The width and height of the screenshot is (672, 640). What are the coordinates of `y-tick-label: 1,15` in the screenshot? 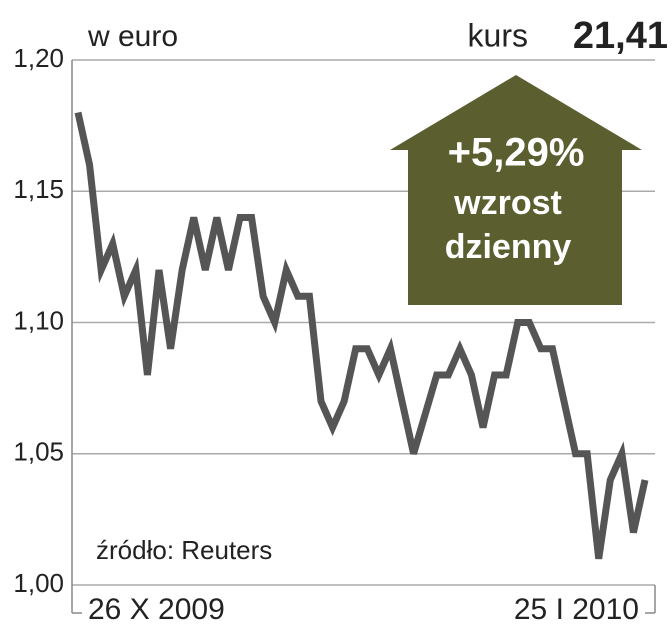 It's located at (38, 189).